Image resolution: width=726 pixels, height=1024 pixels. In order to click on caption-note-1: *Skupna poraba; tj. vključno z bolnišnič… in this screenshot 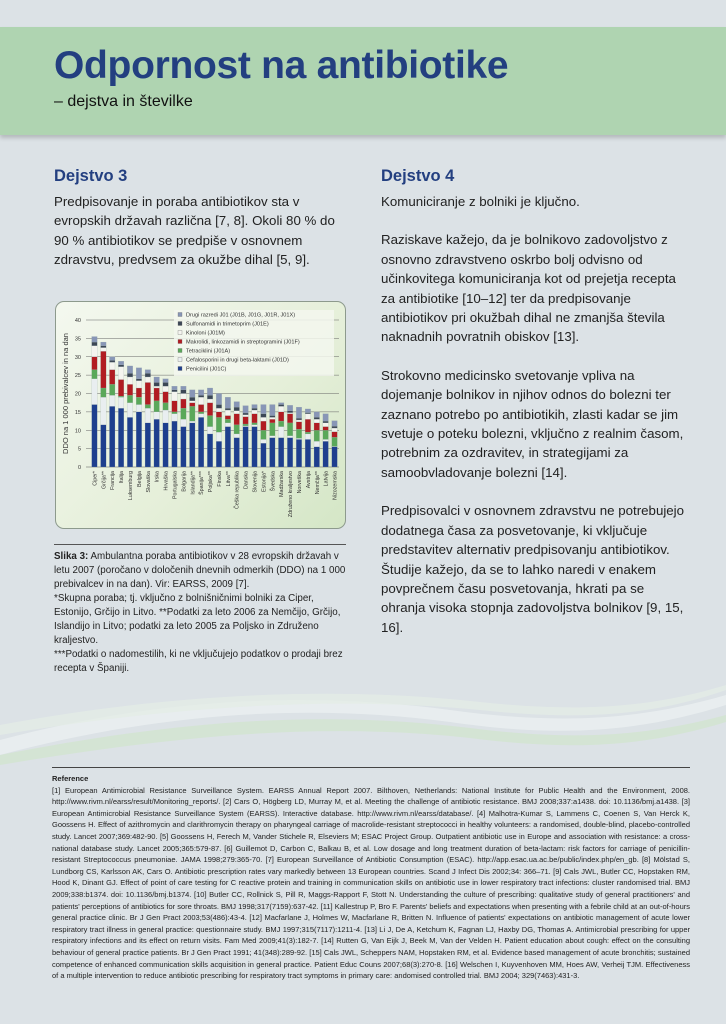, I will do `click(197, 619)`.